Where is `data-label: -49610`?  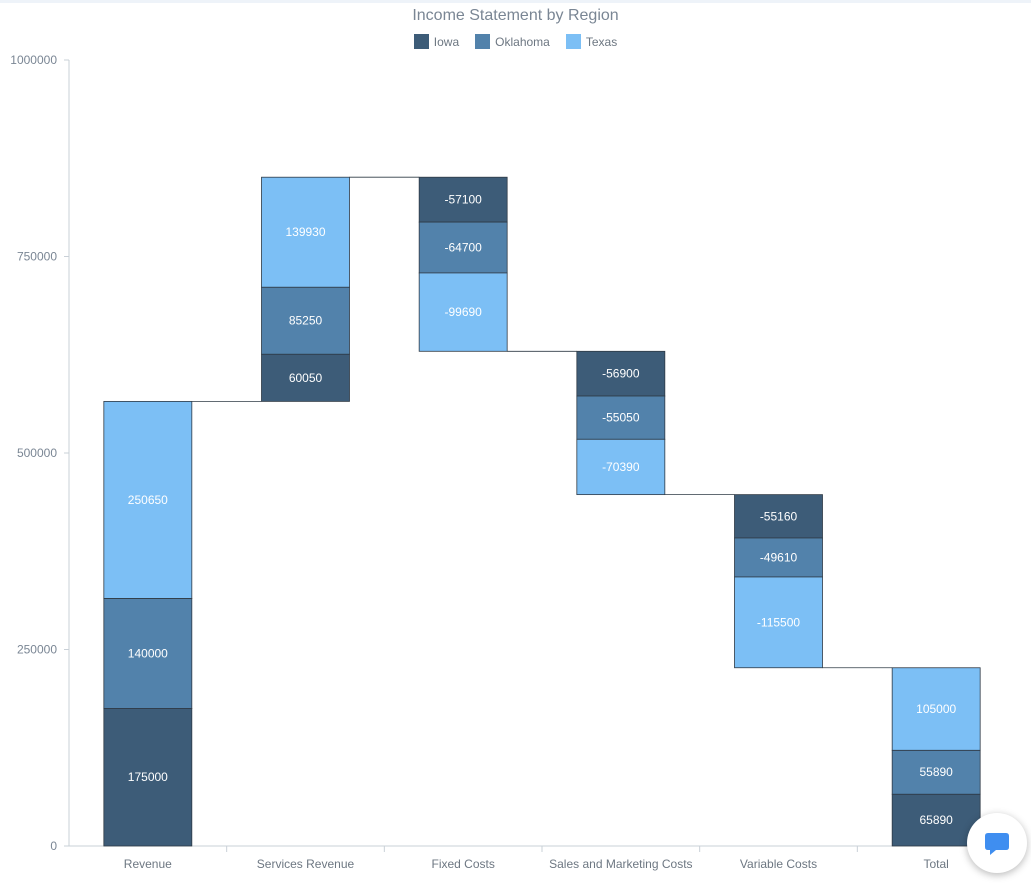 data-label: -49610 is located at coordinates (779, 557).